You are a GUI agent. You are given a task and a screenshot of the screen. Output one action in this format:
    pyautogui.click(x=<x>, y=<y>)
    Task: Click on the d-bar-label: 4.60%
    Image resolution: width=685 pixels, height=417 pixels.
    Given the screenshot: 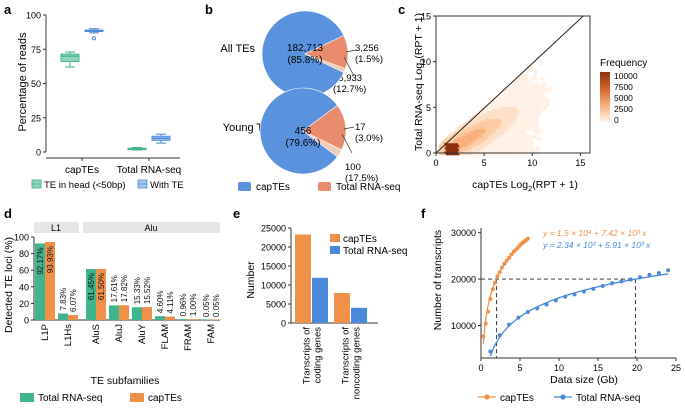 What is the action you would take?
    pyautogui.click(x=160, y=301)
    